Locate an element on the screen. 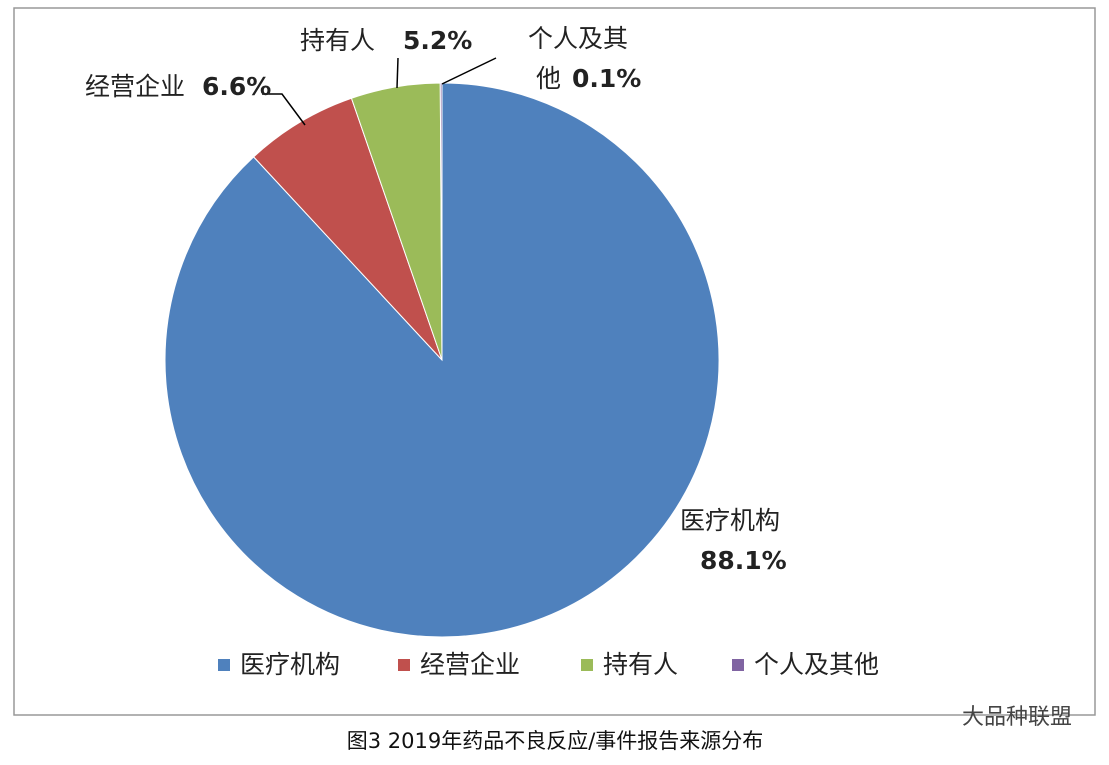 The image size is (1109, 765). data-label-category: 医疗机构 is located at coordinates (730, 520).